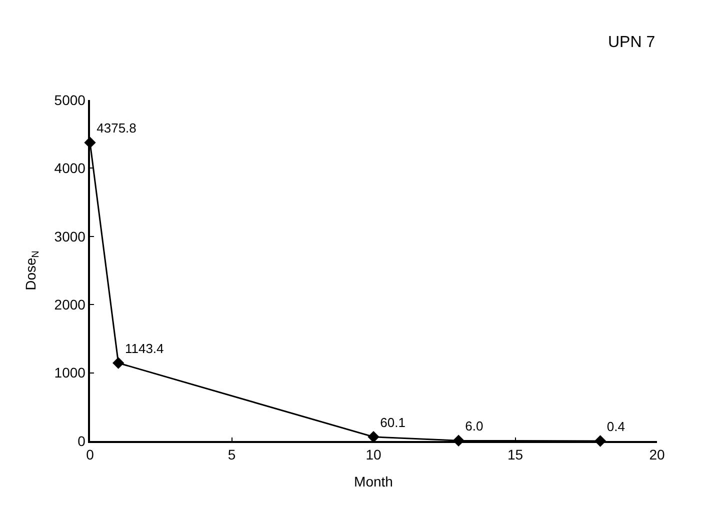 The width and height of the screenshot is (702, 521). Describe the element at coordinates (632, 42) in the screenshot. I see `text: UPN 7` at that location.